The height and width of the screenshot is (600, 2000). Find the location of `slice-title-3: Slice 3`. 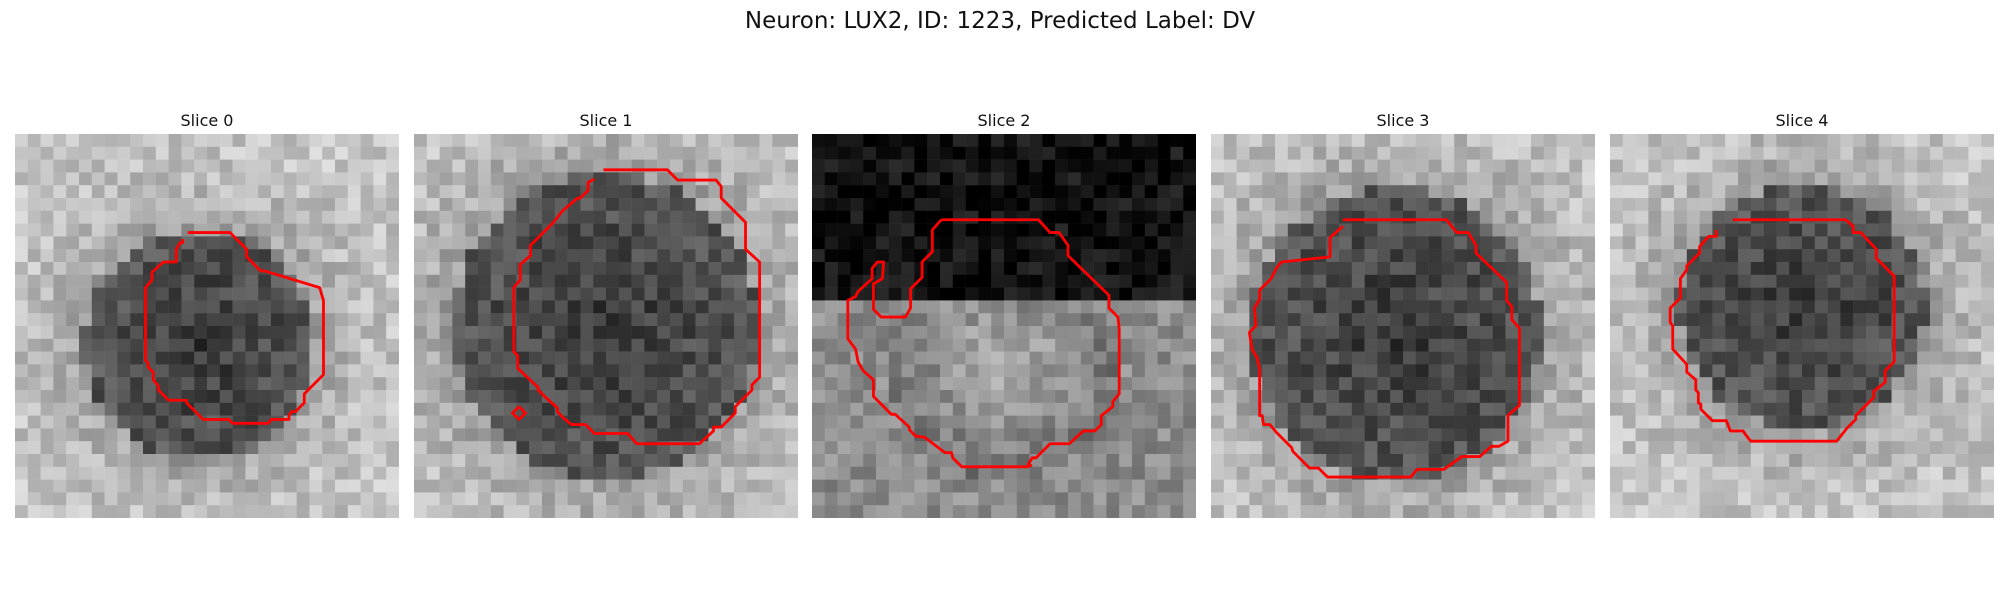

slice-title-3: Slice 3 is located at coordinates (1403, 120).